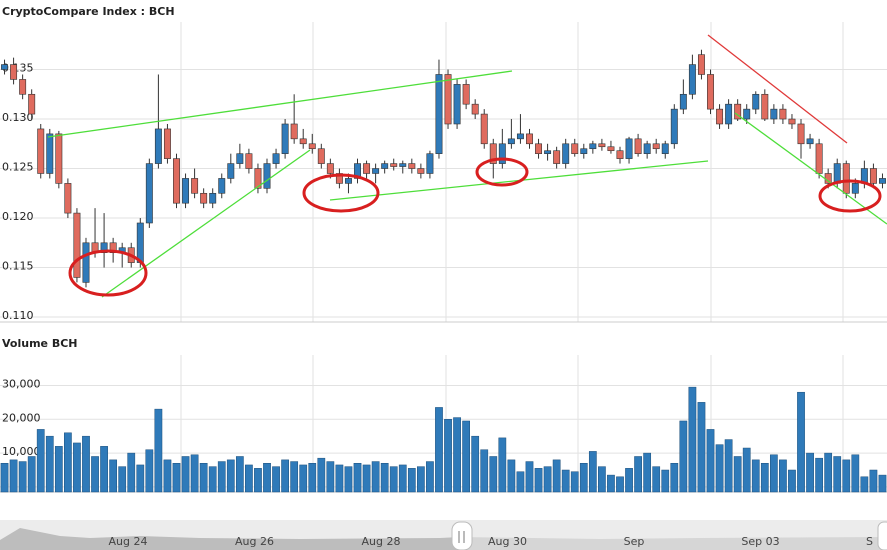  Describe the element at coordinates (18, 167) in the screenshot. I see `y-tick-label: 0.125` at that location.